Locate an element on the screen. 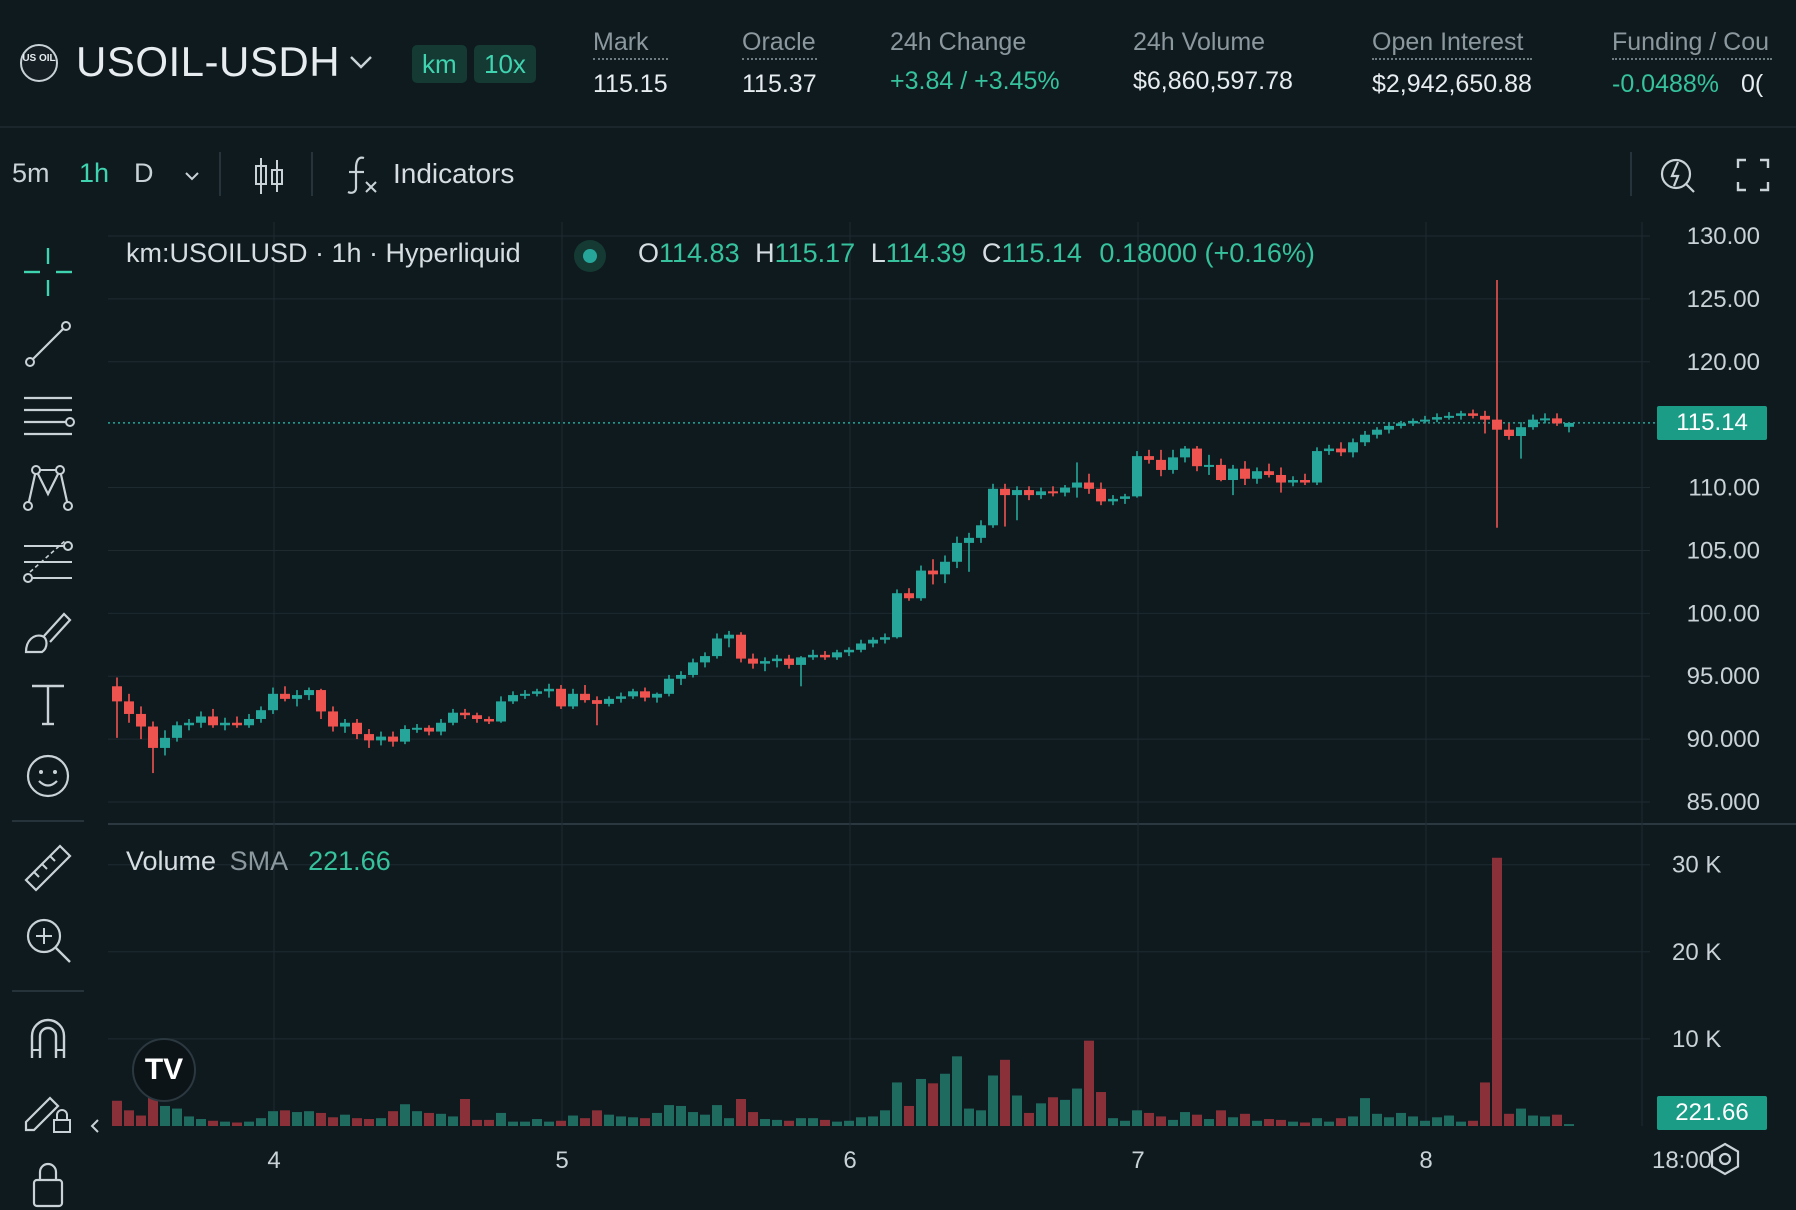 The image size is (1796, 1210). emoji-icon is located at coordinates (48, 776).